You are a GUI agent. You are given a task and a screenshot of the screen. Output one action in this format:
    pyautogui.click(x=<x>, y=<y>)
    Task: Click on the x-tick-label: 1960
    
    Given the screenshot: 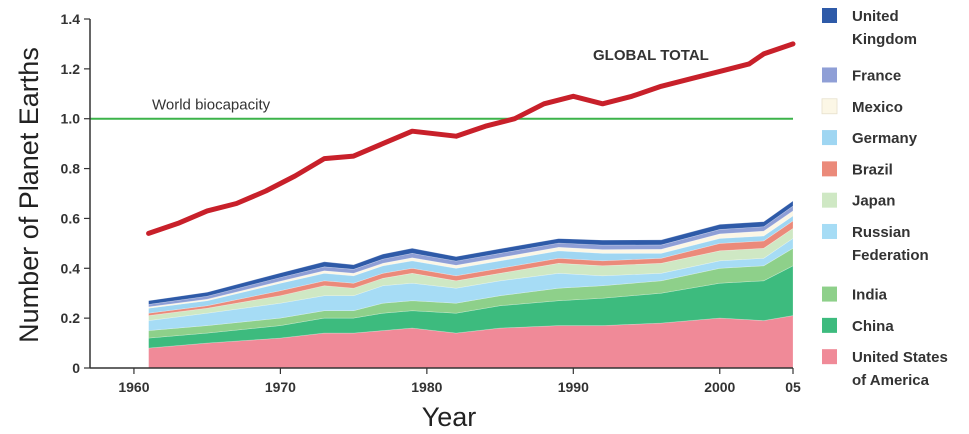 What is the action you would take?
    pyautogui.click(x=133, y=387)
    